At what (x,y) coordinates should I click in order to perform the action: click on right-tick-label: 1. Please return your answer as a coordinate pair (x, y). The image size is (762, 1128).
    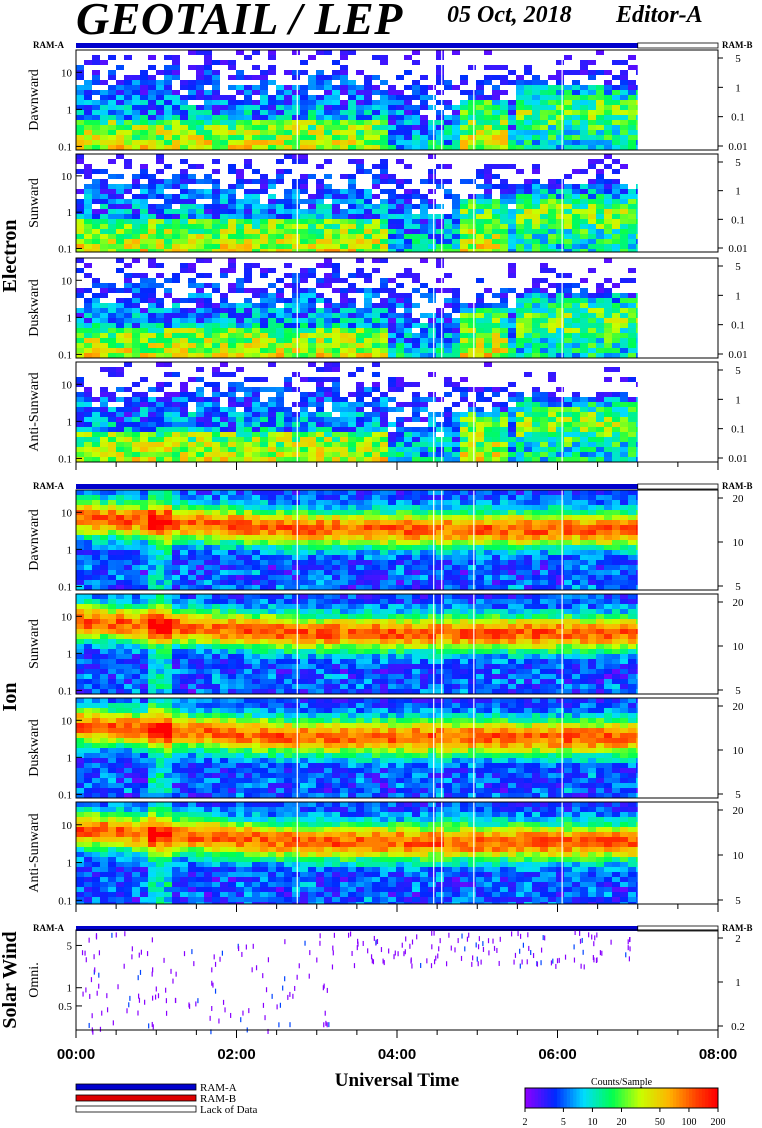
    Looking at the image, I should click on (738, 400).